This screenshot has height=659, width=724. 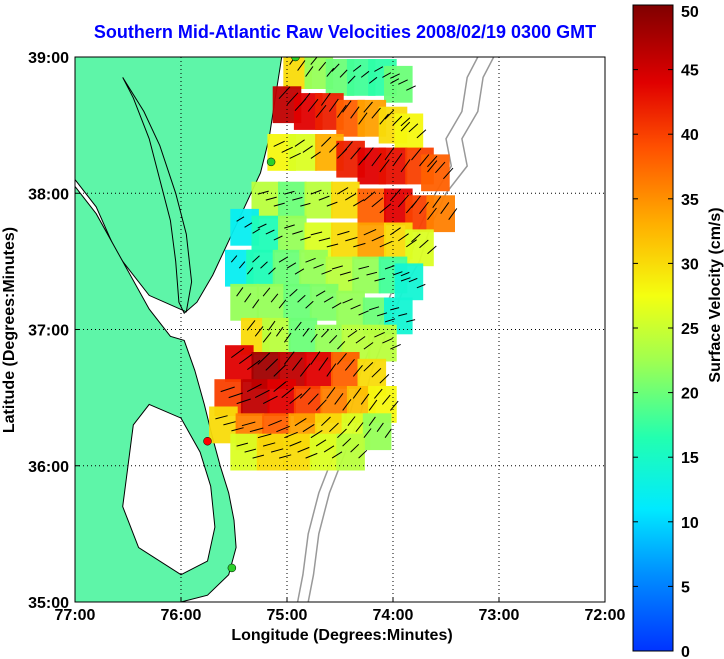 What do you see at coordinates (48, 58) in the screenshot?
I see `y-tick-label: 39:00` at bounding box center [48, 58].